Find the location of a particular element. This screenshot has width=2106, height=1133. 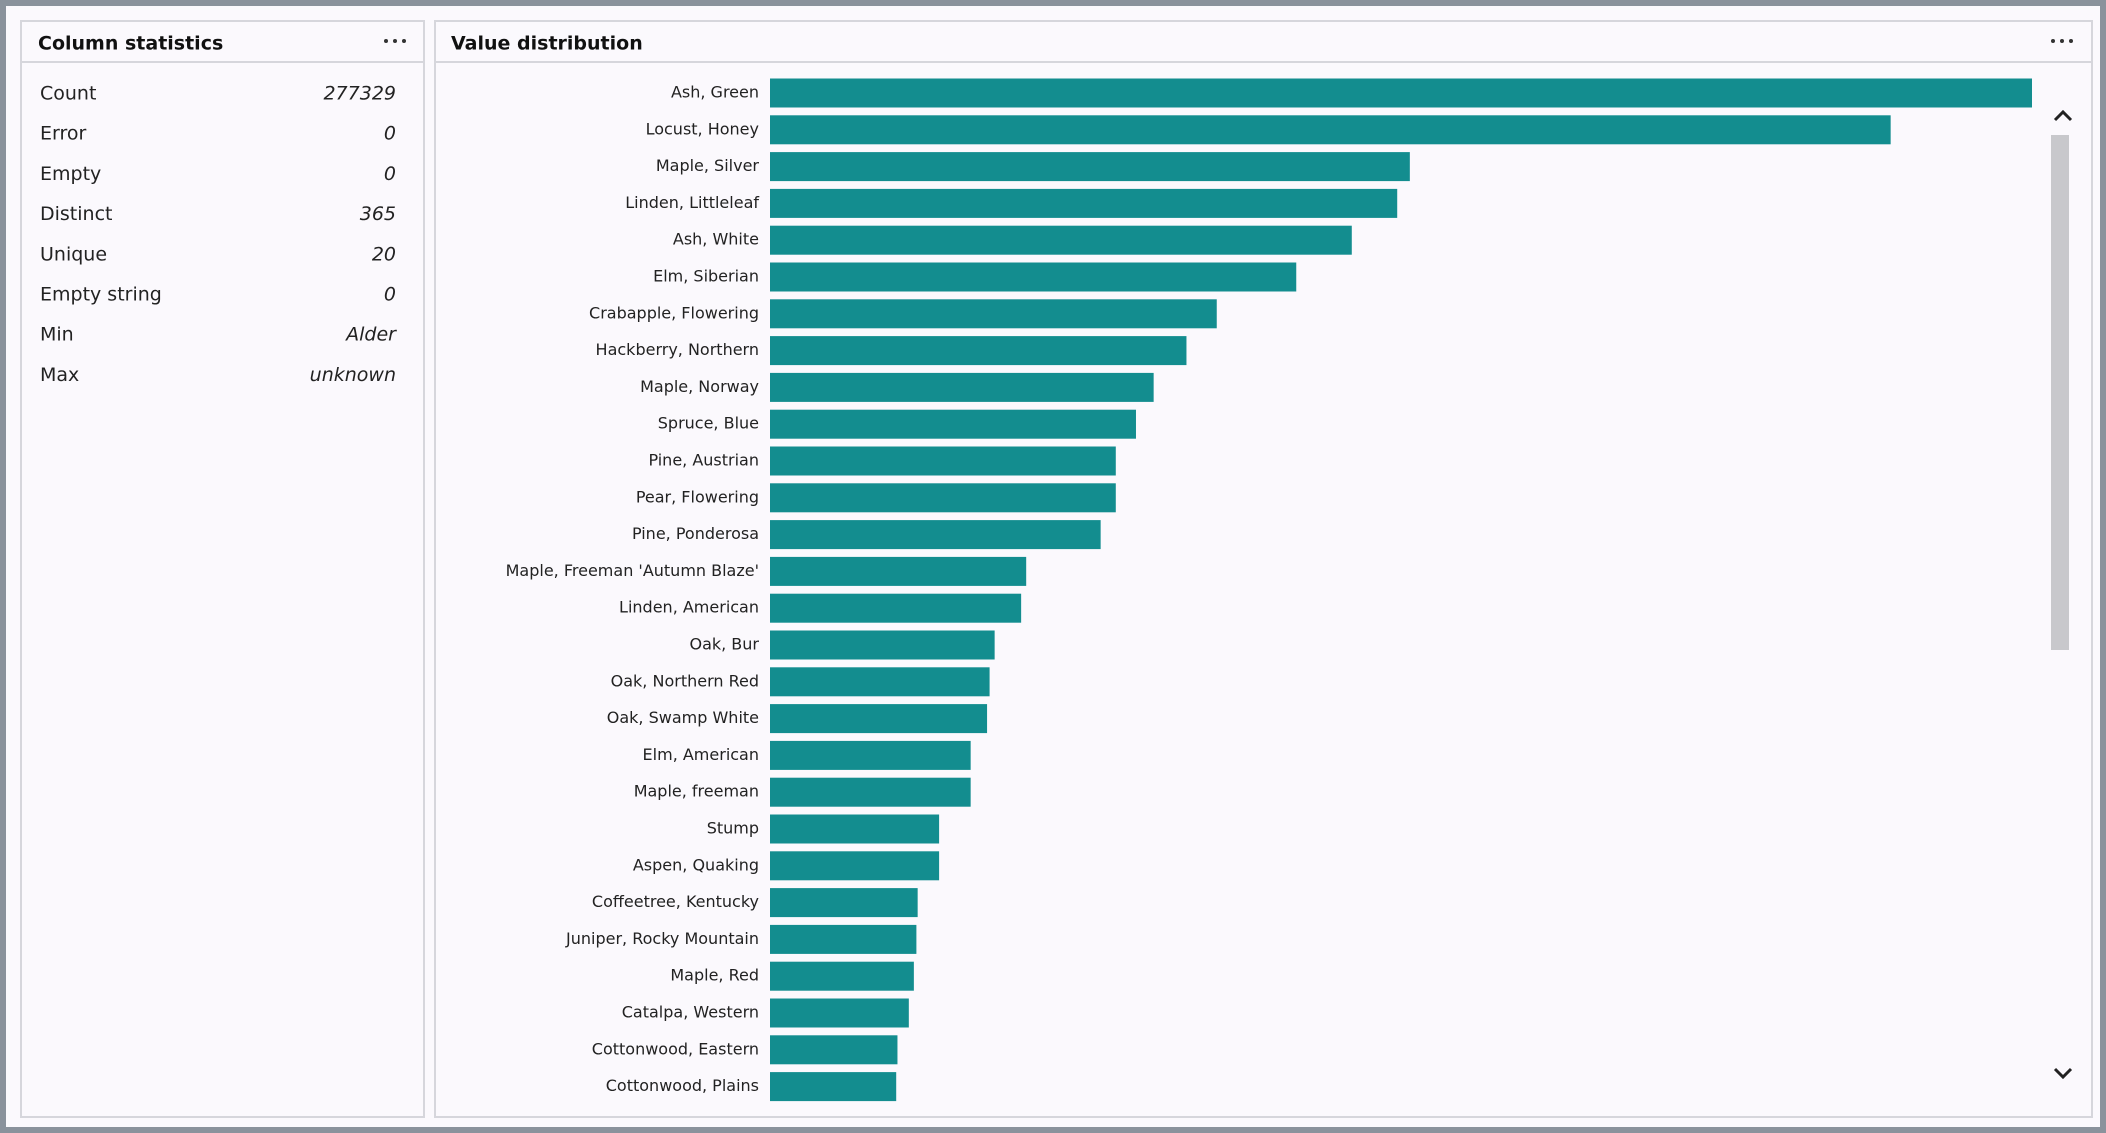

category-label: Oak, Bur is located at coordinates (724, 644).